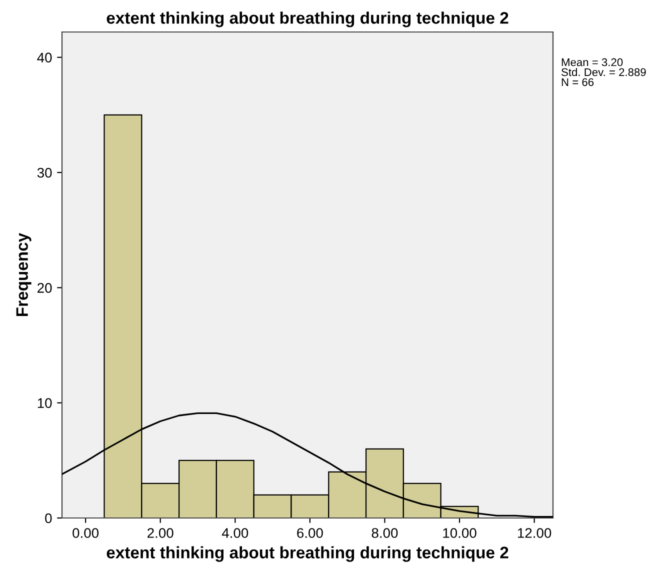 The height and width of the screenshot is (578, 663). I want to click on y-axis-title: Frequency, so click(24, 274).